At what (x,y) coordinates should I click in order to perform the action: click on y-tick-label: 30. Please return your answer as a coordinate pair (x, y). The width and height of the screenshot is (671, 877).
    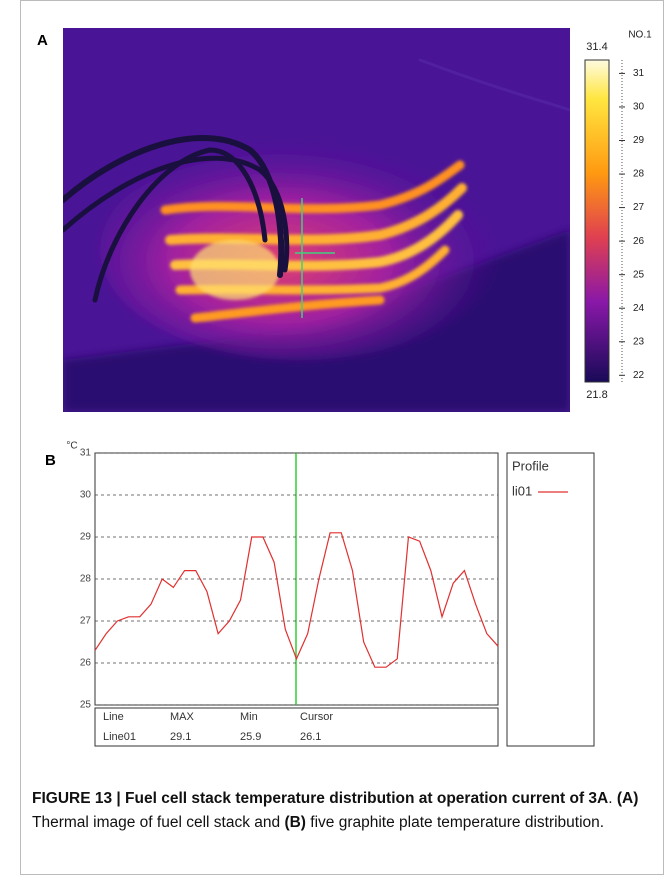
    Looking at the image, I should click on (86, 495).